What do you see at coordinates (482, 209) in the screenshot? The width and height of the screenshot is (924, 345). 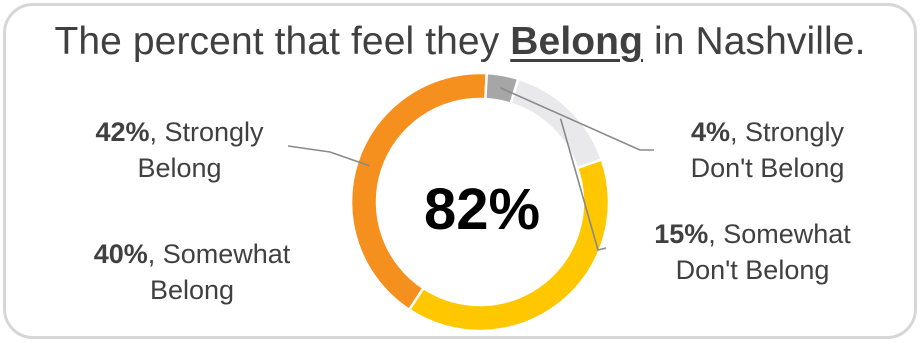 I see `donut-center-value: 82%` at bounding box center [482, 209].